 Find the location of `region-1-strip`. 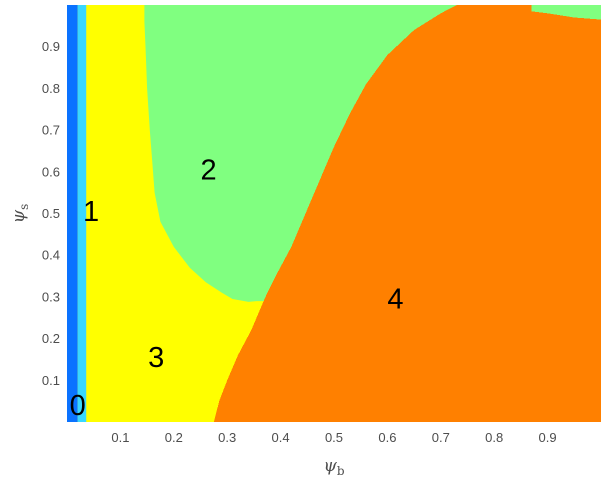

region-1-strip is located at coordinates (82, 213).